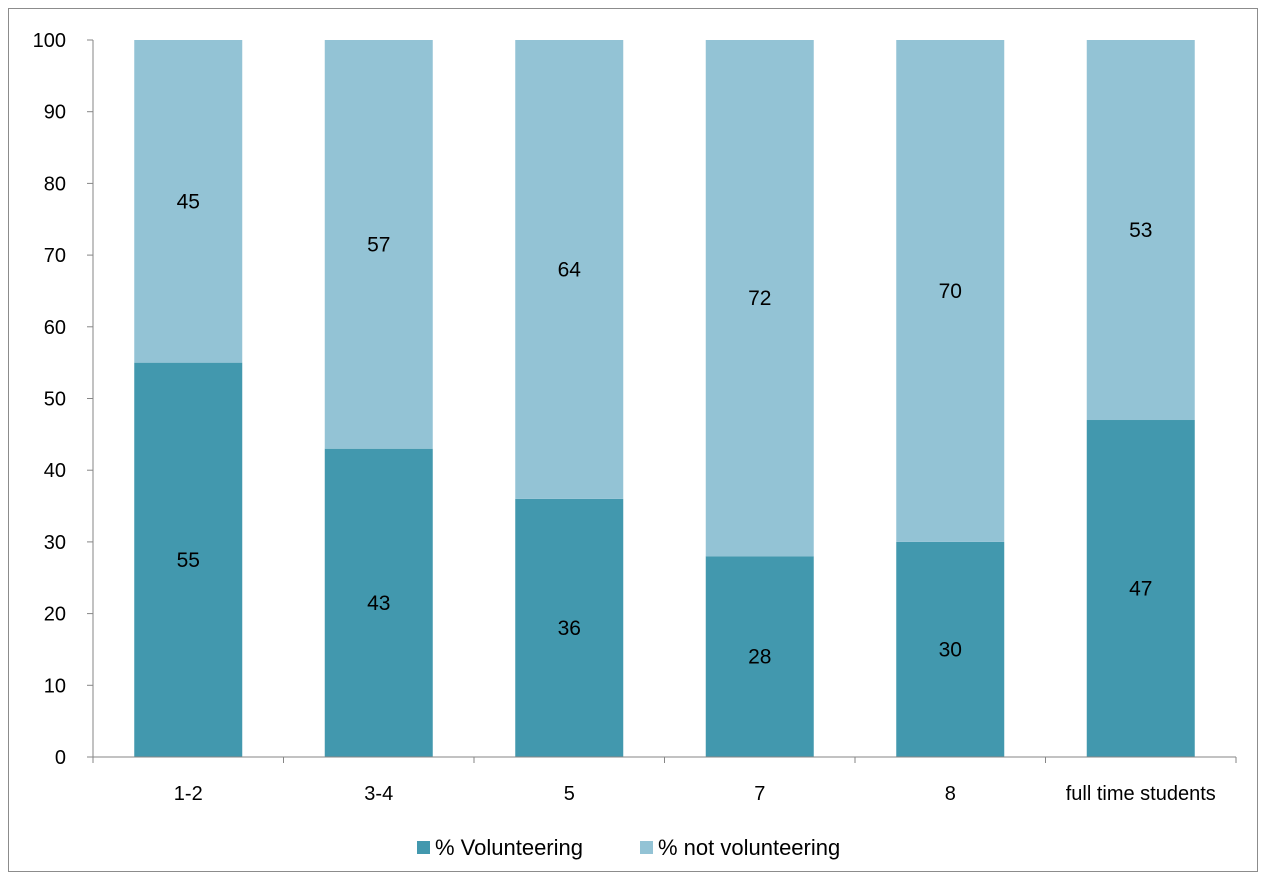  What do you see at coordinates (60, 758) in the screenshot?
I see `y-tick-label: 0` at bounding box center [60, 758].